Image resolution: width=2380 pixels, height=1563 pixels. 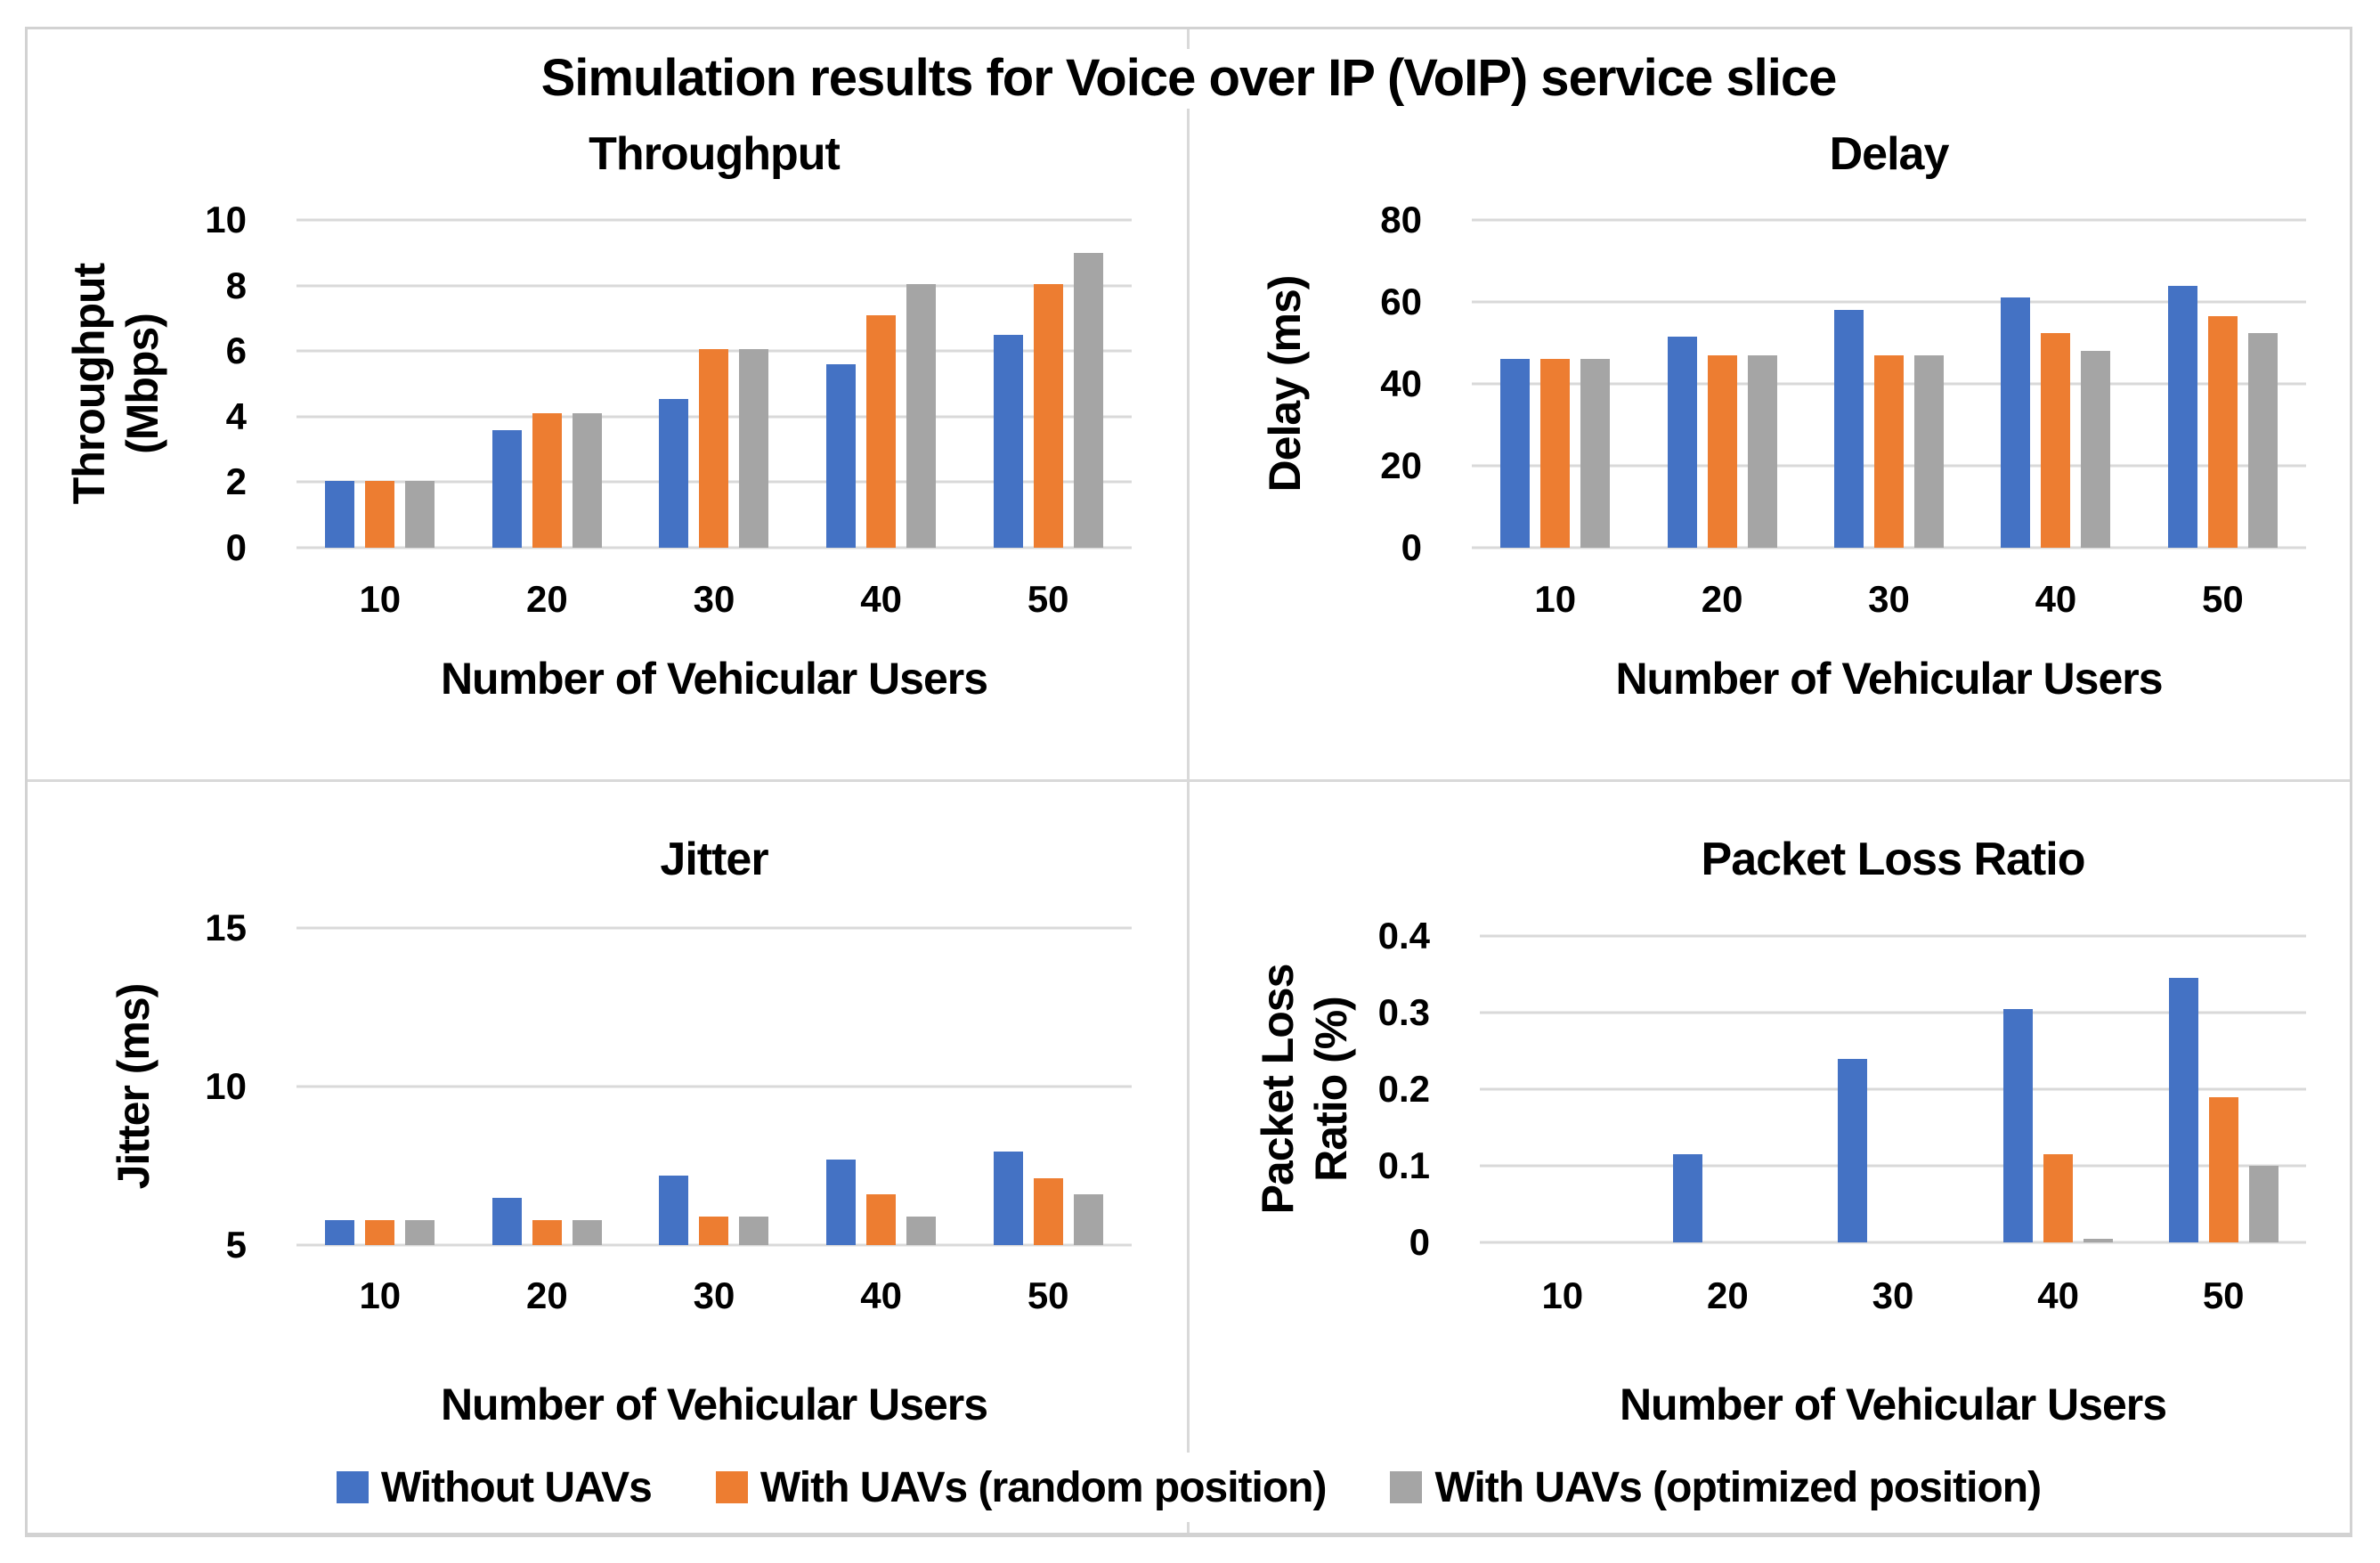 What do you see at coordinates (1889, 599) in the screenshot?
I see `x-tick-labels-delay: 10 20 30 40 50` at bounding box center [1889, 599].